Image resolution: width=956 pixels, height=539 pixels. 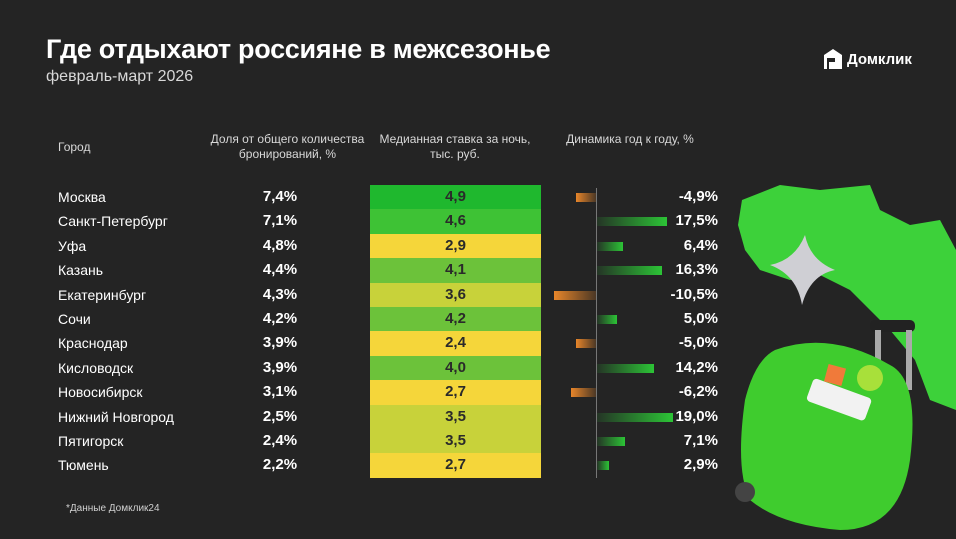 I want to click on city-name: Тюмень, so click(x=83, y=465).